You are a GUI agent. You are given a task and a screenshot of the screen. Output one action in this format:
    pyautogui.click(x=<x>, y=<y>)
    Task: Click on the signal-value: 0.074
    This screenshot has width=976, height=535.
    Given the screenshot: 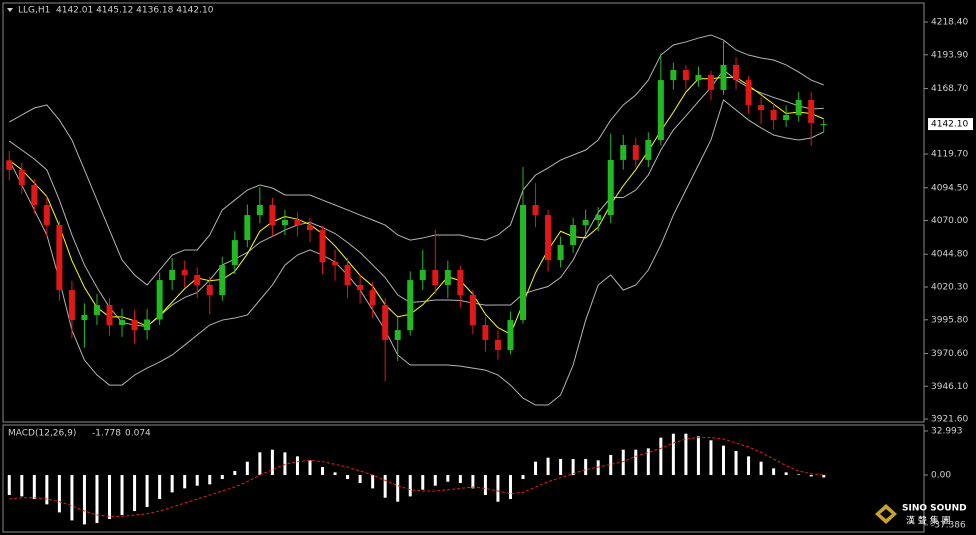 What is the action you would take?
    pyautogui.click(x=138, y=434)
    